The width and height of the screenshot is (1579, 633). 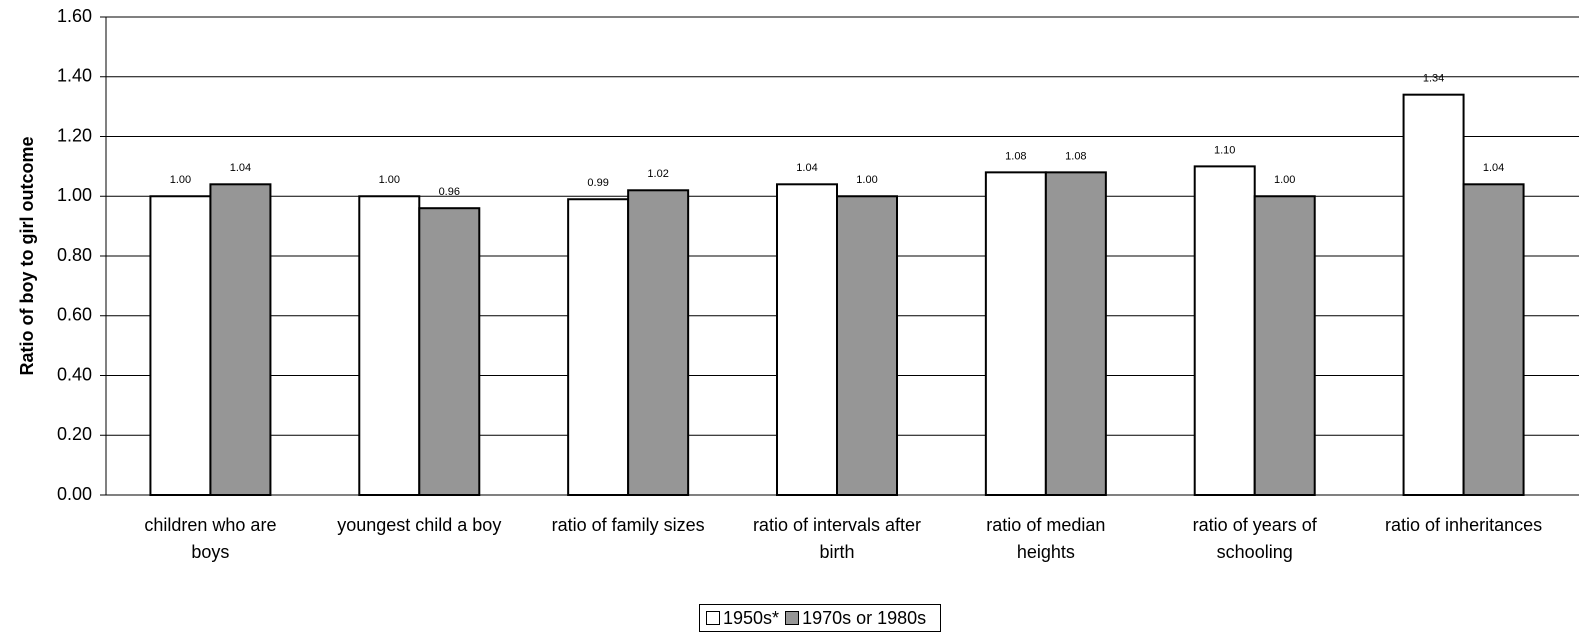 I want to click on legend-label: 1970s or 1980s, so click(x=864, y=617).